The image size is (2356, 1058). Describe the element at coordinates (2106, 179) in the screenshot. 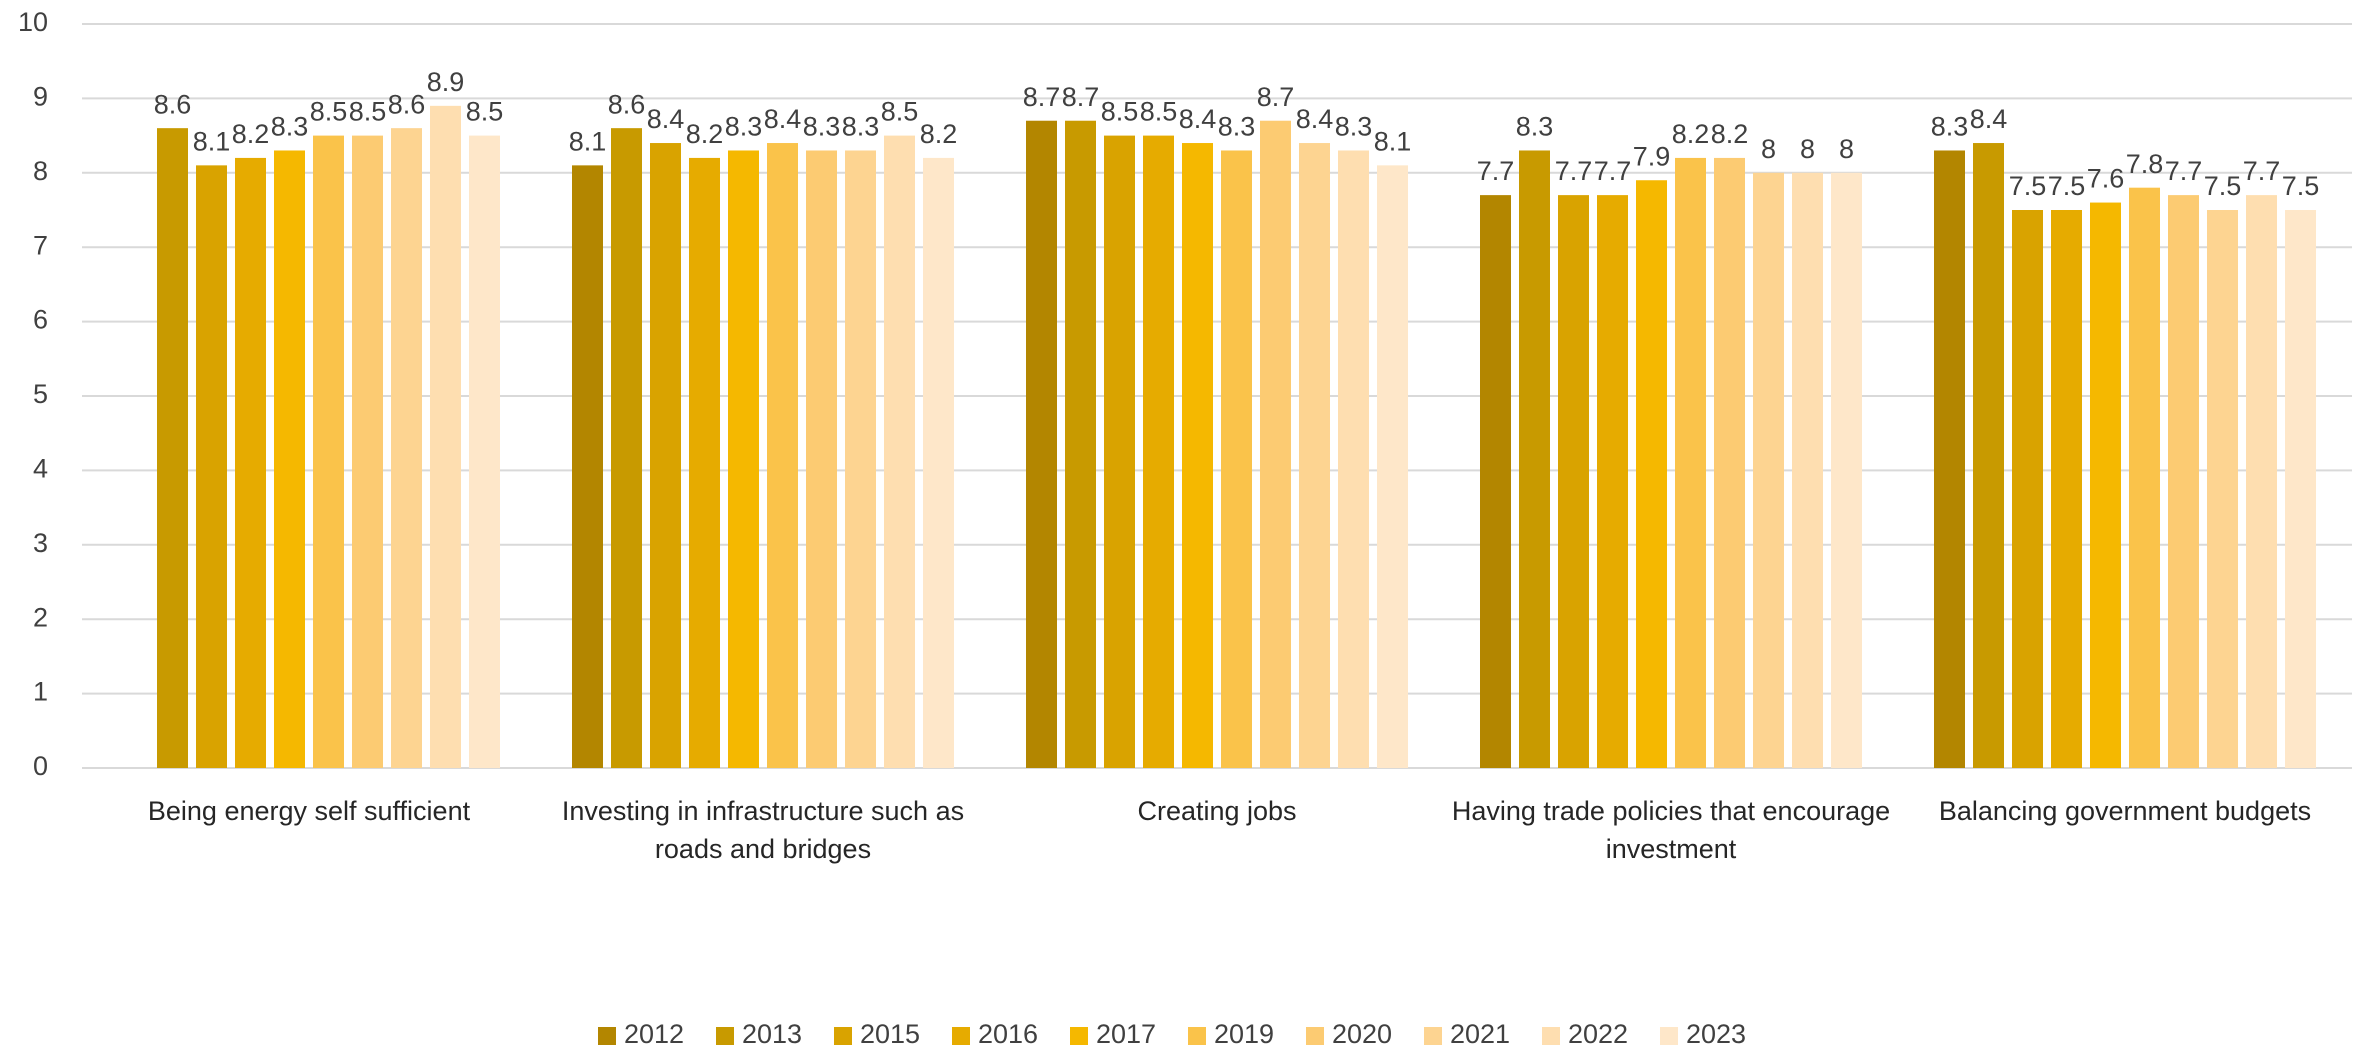

I see `data-label: 7.6` at that location.